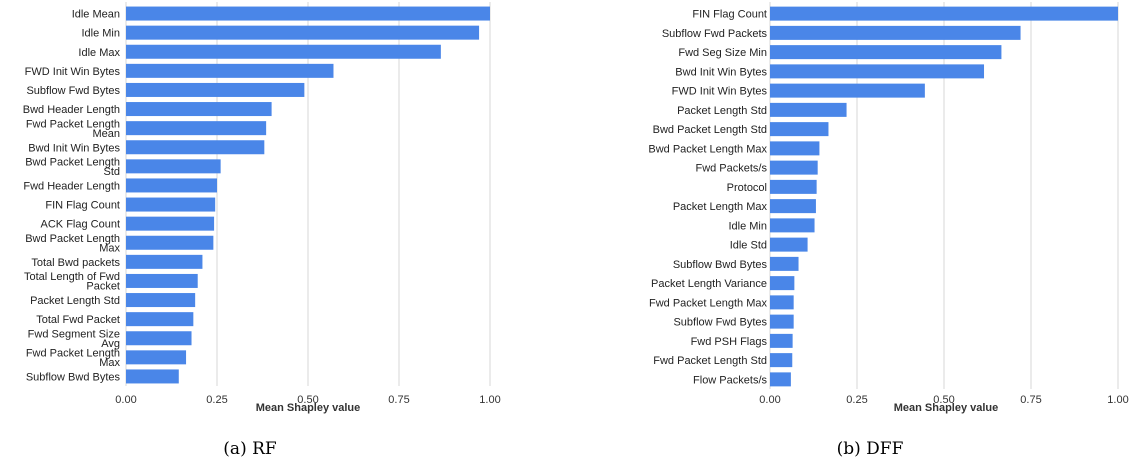 The image size is (1142, 467). What do you see at coordinates (72, 277) in the screenshot?
I see `category-label: Total Length of Fwd` at bounding box center [72, 277].